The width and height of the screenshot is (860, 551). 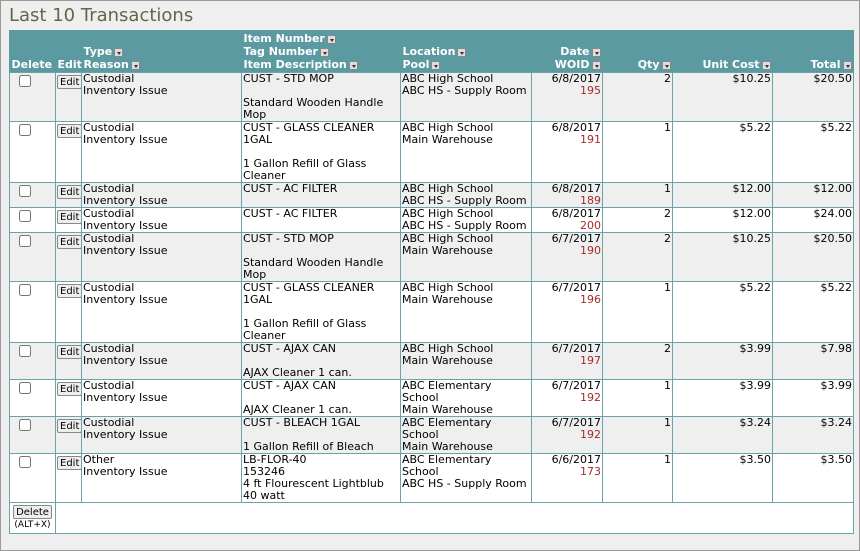 I want to click on title: Last 10 Transactions, so click(x=101, y=15).